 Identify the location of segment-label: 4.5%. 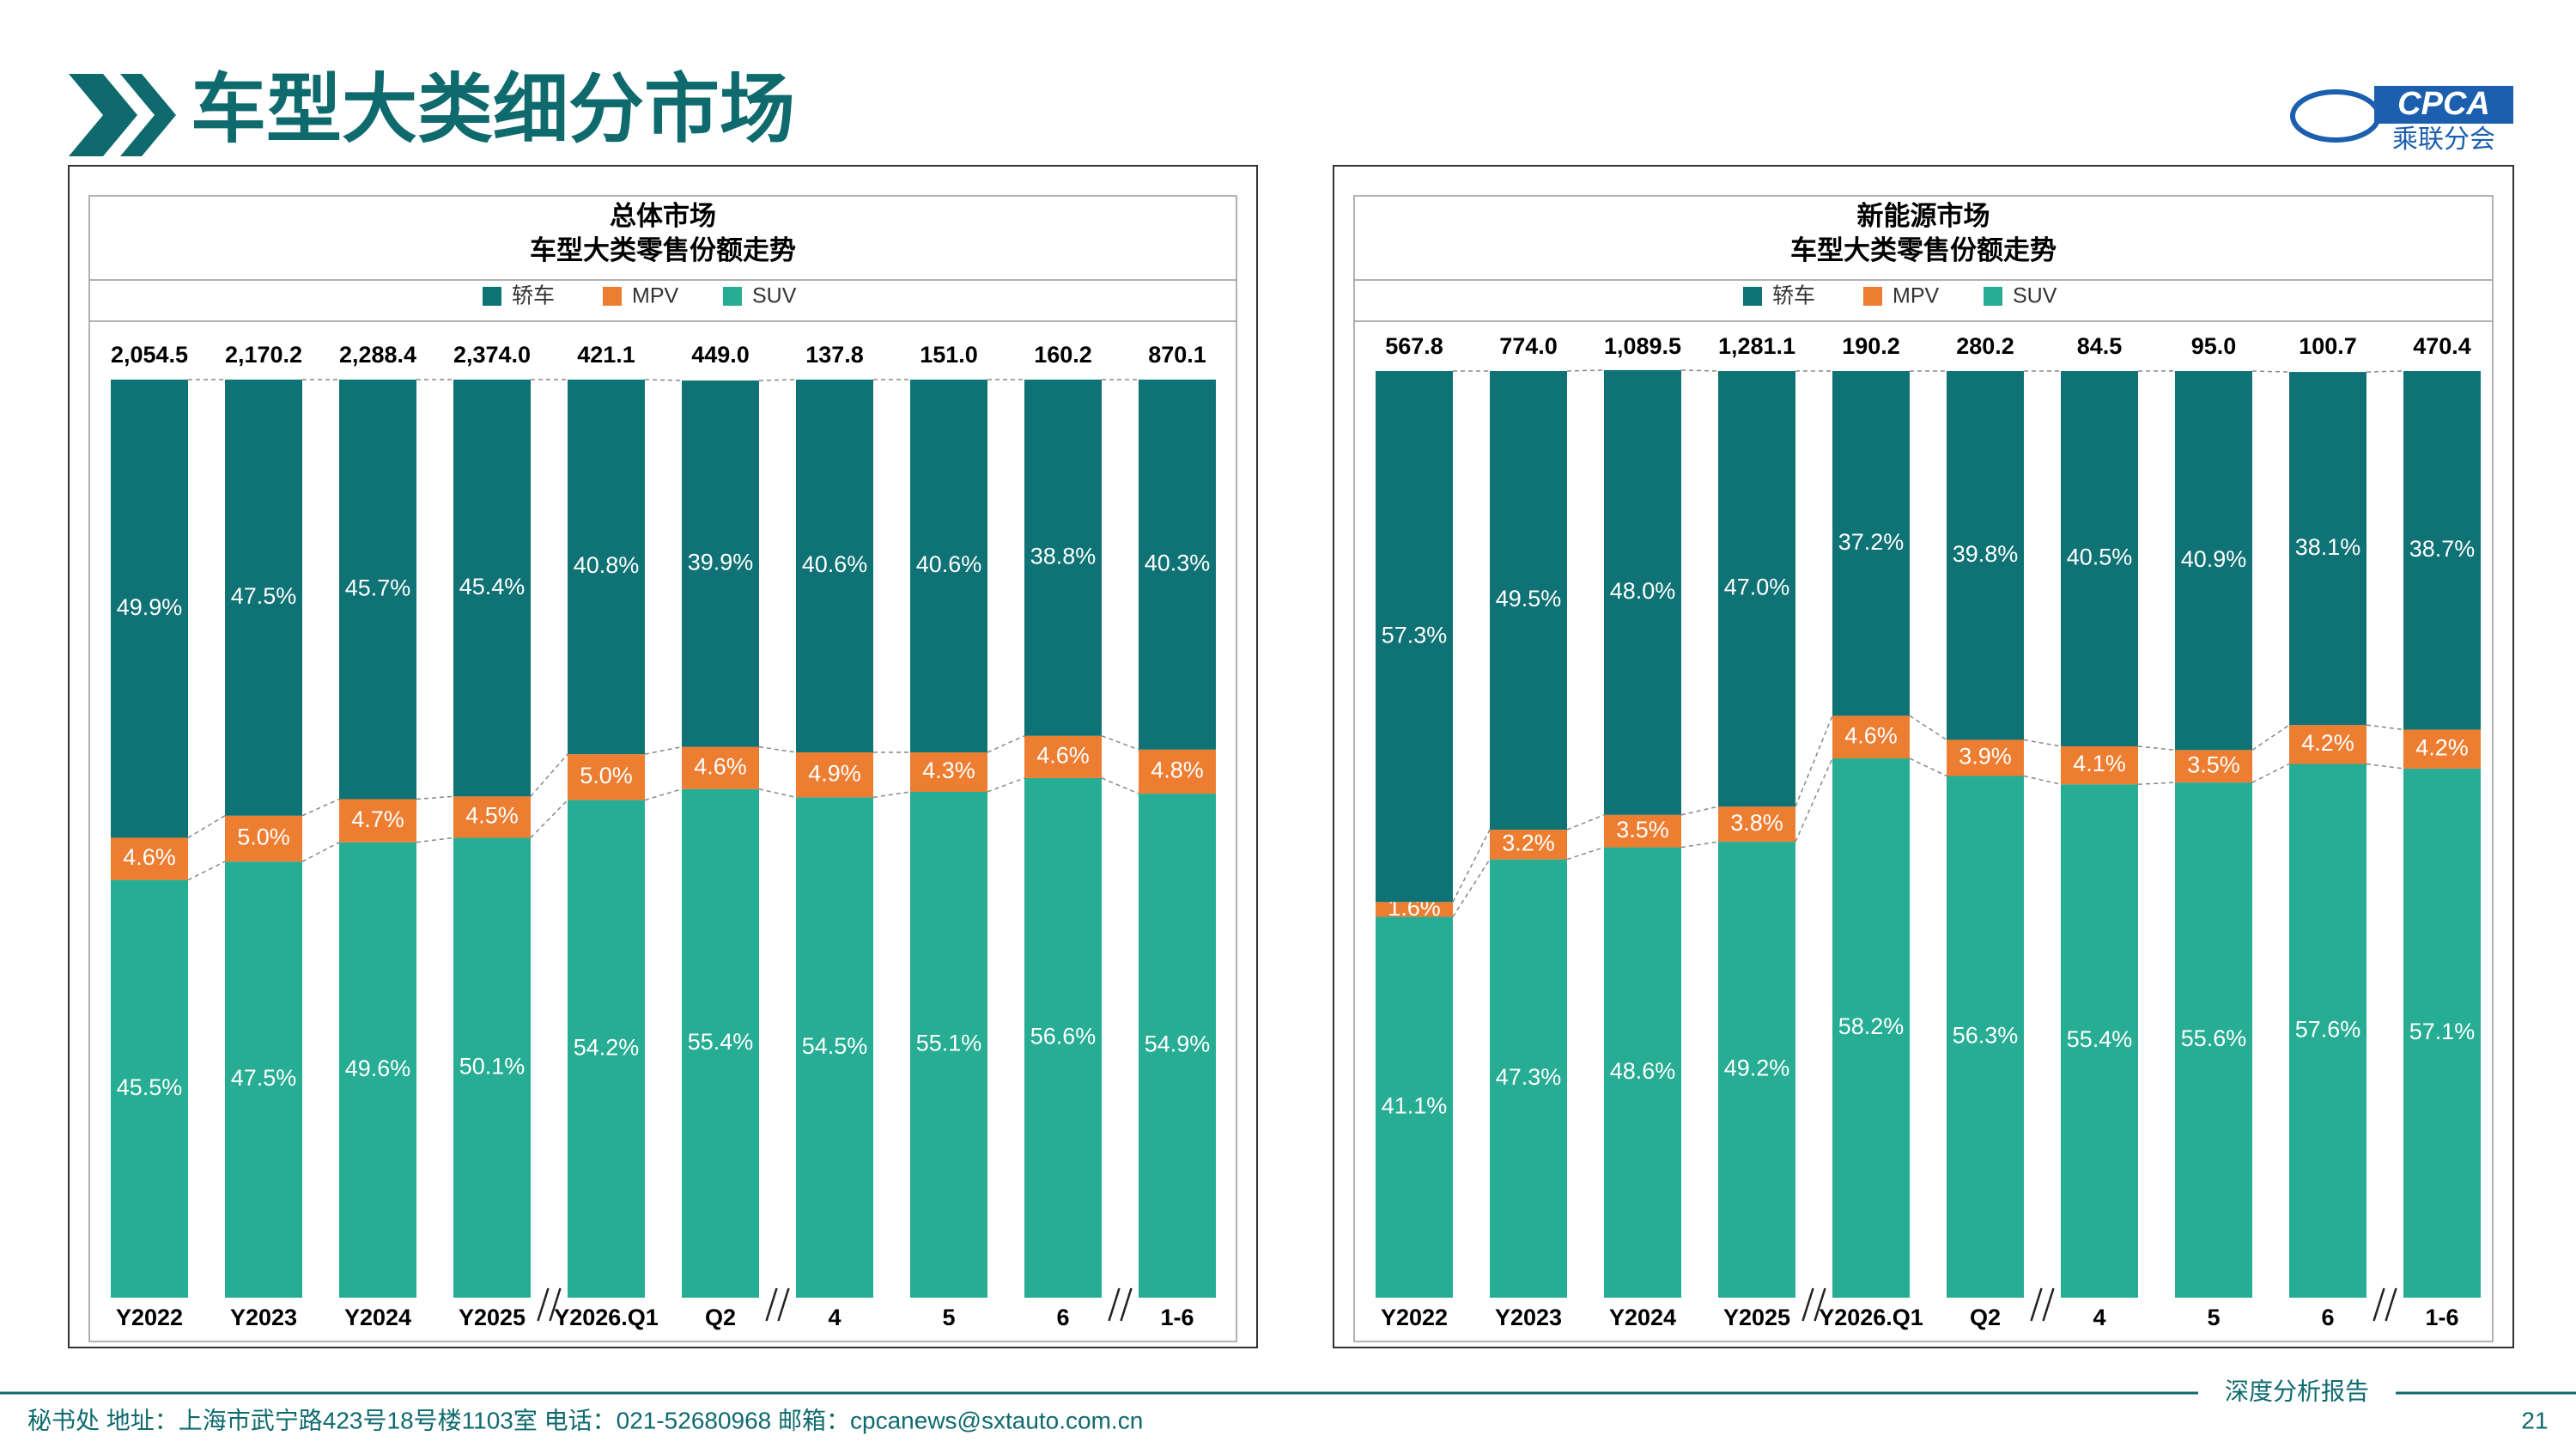
(492, 816).